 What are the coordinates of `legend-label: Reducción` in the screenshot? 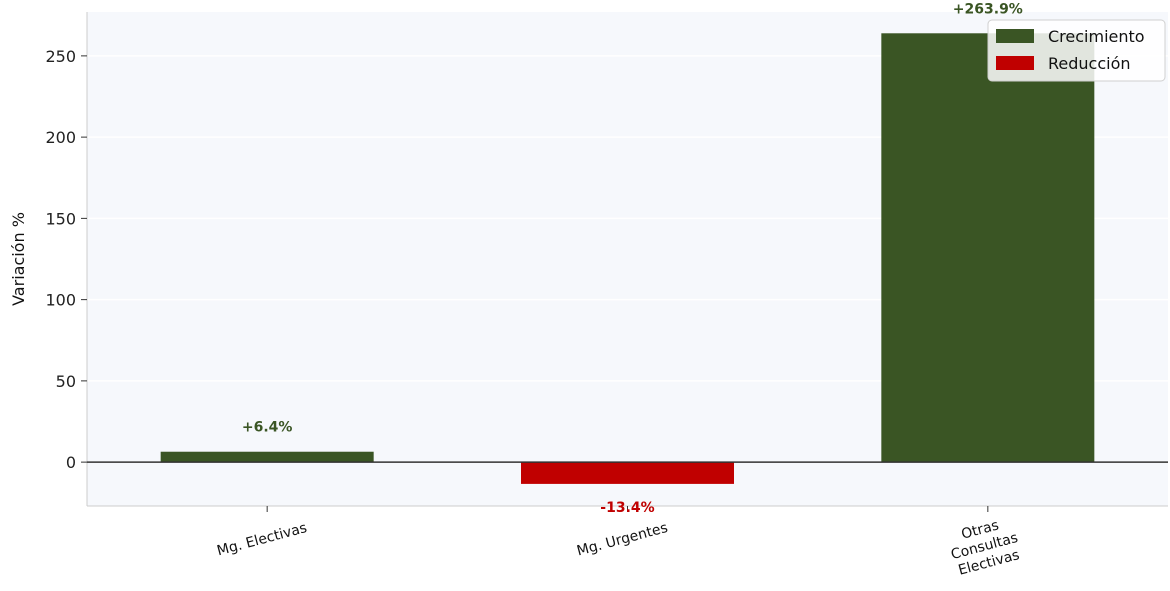 It's located at (1089, 63).